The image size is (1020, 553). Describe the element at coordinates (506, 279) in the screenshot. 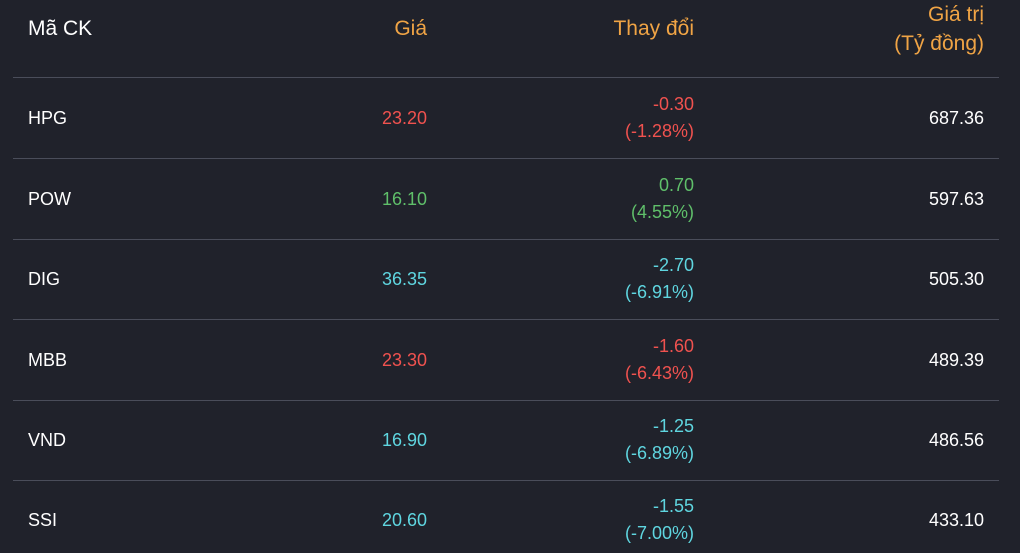

I see `table-row: DIG 36.35 -2.70 (-6.91%) 505.30` at that location.